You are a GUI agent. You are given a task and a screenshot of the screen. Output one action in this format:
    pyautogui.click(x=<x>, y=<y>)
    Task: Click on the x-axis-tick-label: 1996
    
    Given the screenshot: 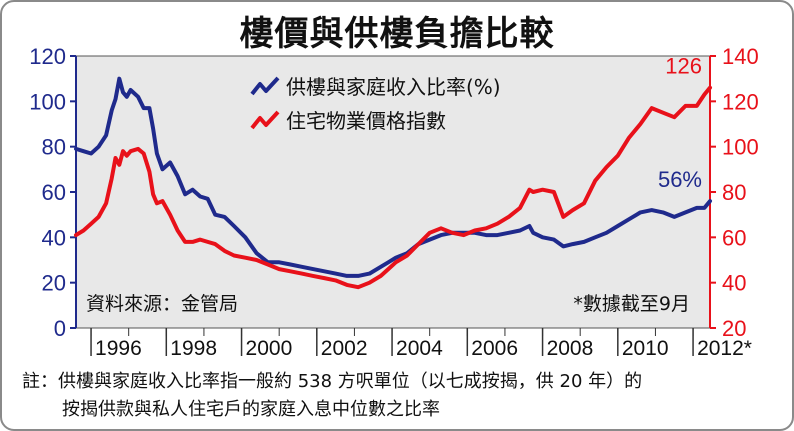 What is the action you would take?
    pyautogui.click(x=118, y=348)
    